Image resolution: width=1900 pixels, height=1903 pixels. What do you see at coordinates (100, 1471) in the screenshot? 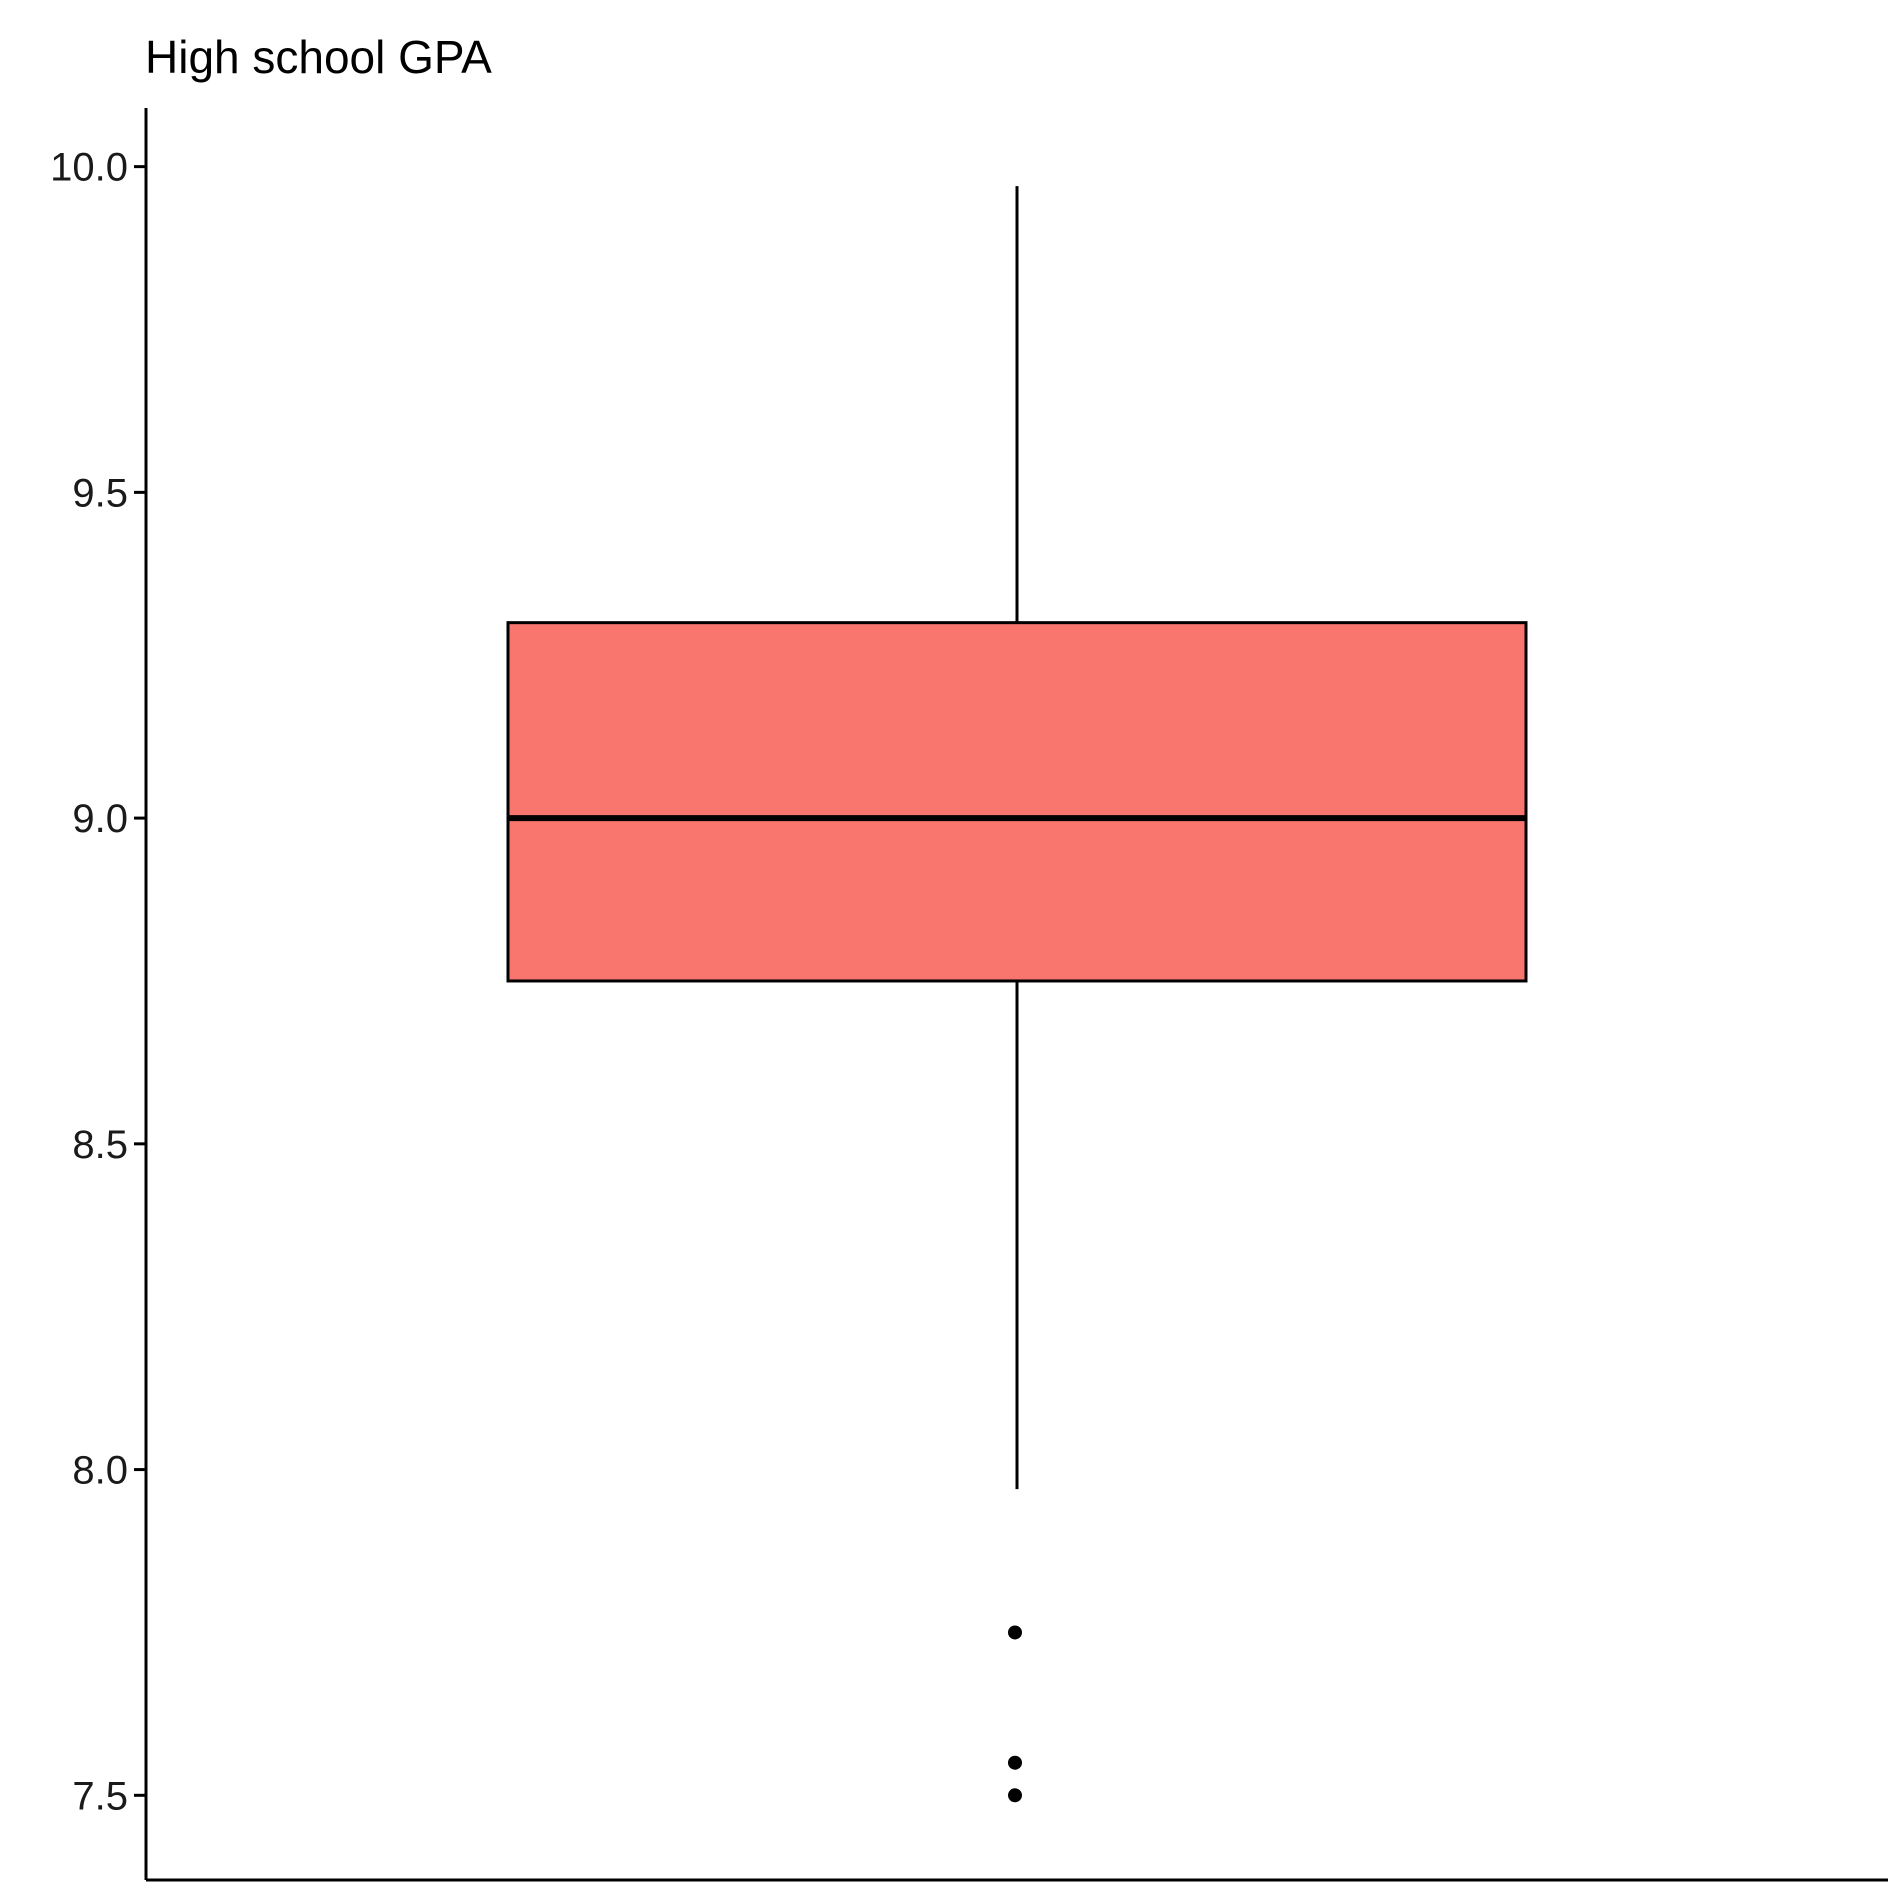
I see `y-tick-label: 8.0` at bounding box center [100, 1471].